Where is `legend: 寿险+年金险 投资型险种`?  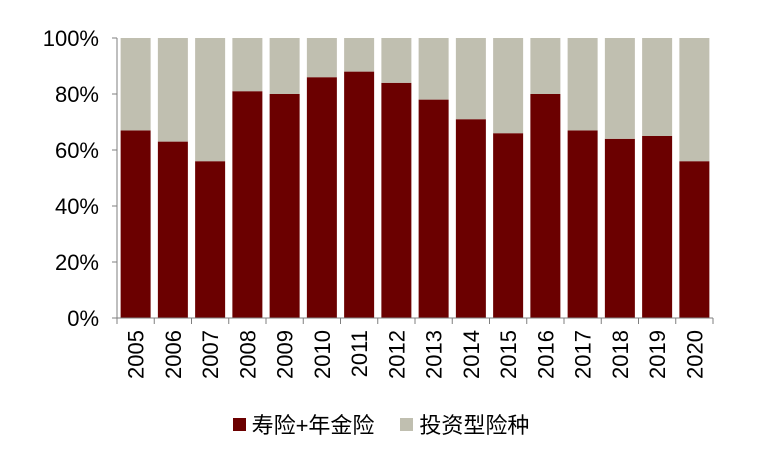
legend: 寿险+年金险 投资型险种 is located at coordinates (381, 424).